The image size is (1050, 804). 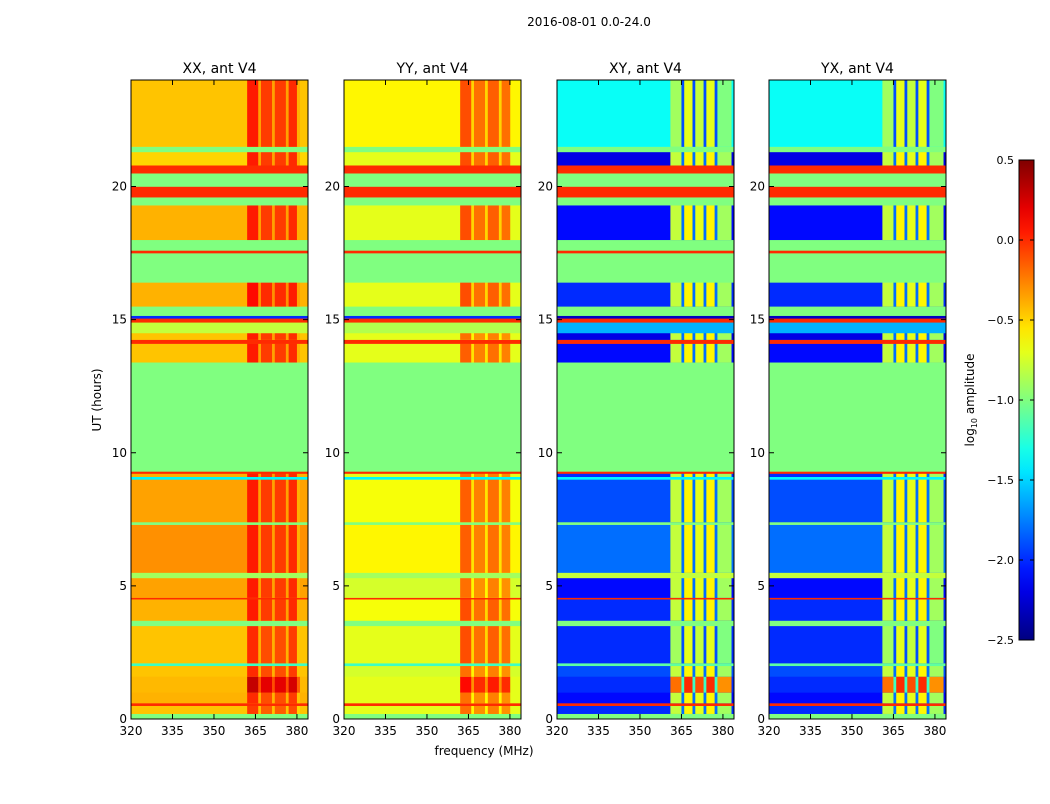 What do you see at coordinates (757, 453) in the screenshot?
I see `y-tick-label: 10` at bounding box center [757, 453].